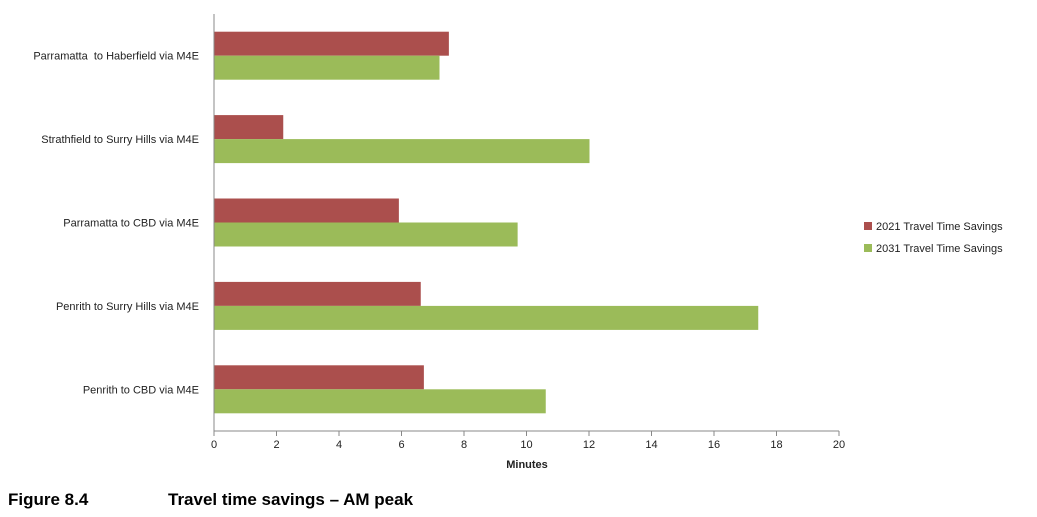  I want to click on category-label: Penrith to Surry Hills via M4E, so click(127, 307).